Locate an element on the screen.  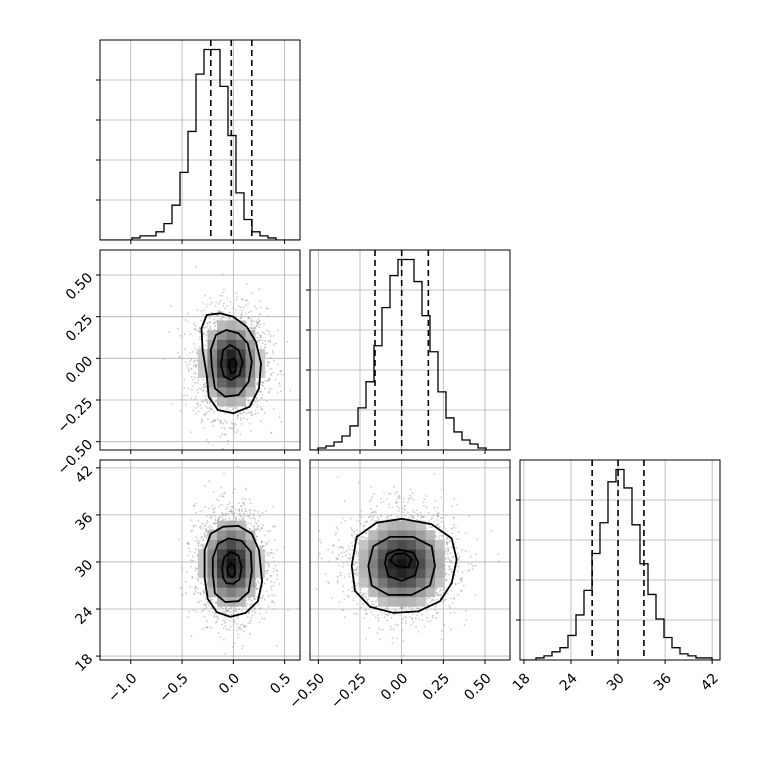
histogram-step is located at coordinates (200, 144).